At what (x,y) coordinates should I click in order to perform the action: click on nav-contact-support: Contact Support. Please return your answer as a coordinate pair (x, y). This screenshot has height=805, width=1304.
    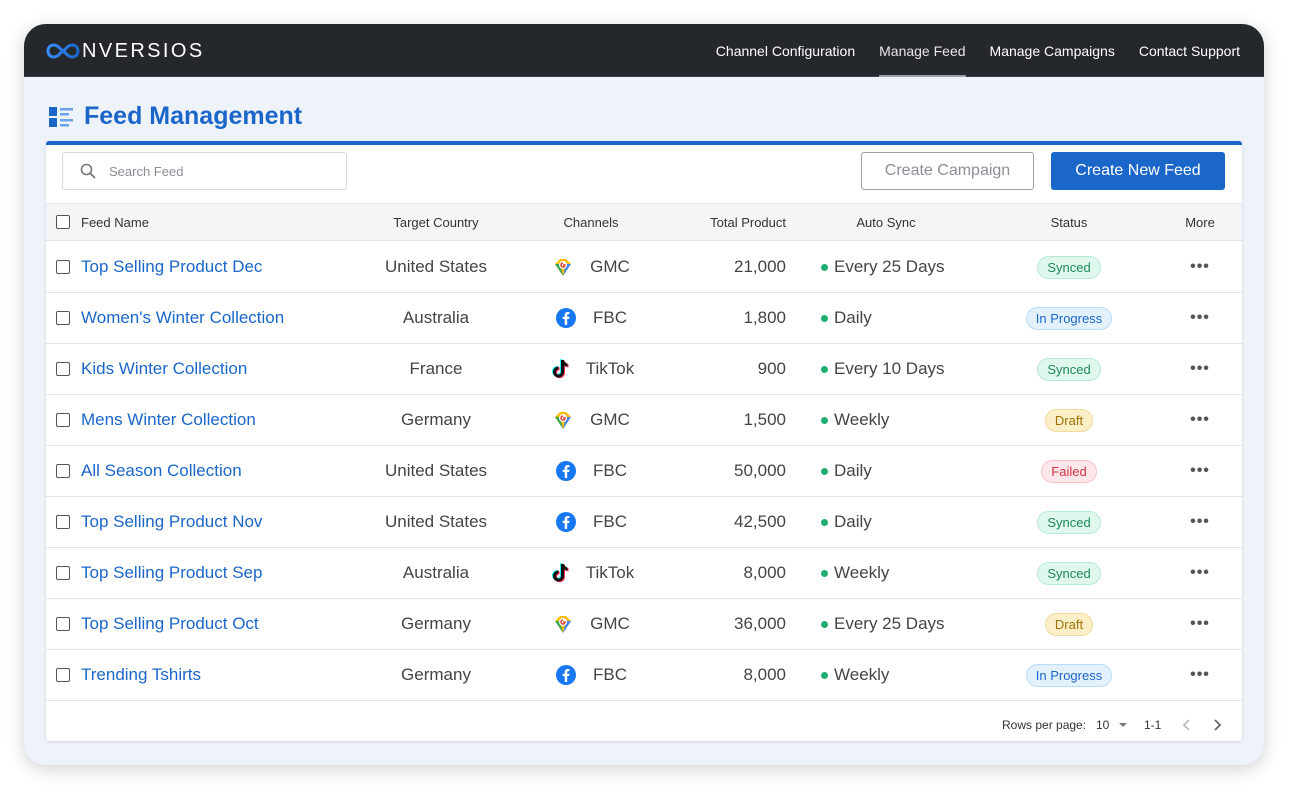
    Looking at the image, I should click on (1189, 50).